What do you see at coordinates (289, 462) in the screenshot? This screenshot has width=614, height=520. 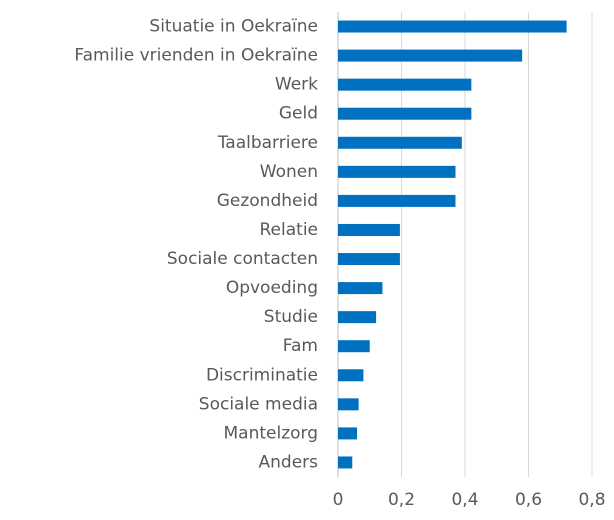 I see `y-tick-label: Anders` at bounding box center [289, 462].